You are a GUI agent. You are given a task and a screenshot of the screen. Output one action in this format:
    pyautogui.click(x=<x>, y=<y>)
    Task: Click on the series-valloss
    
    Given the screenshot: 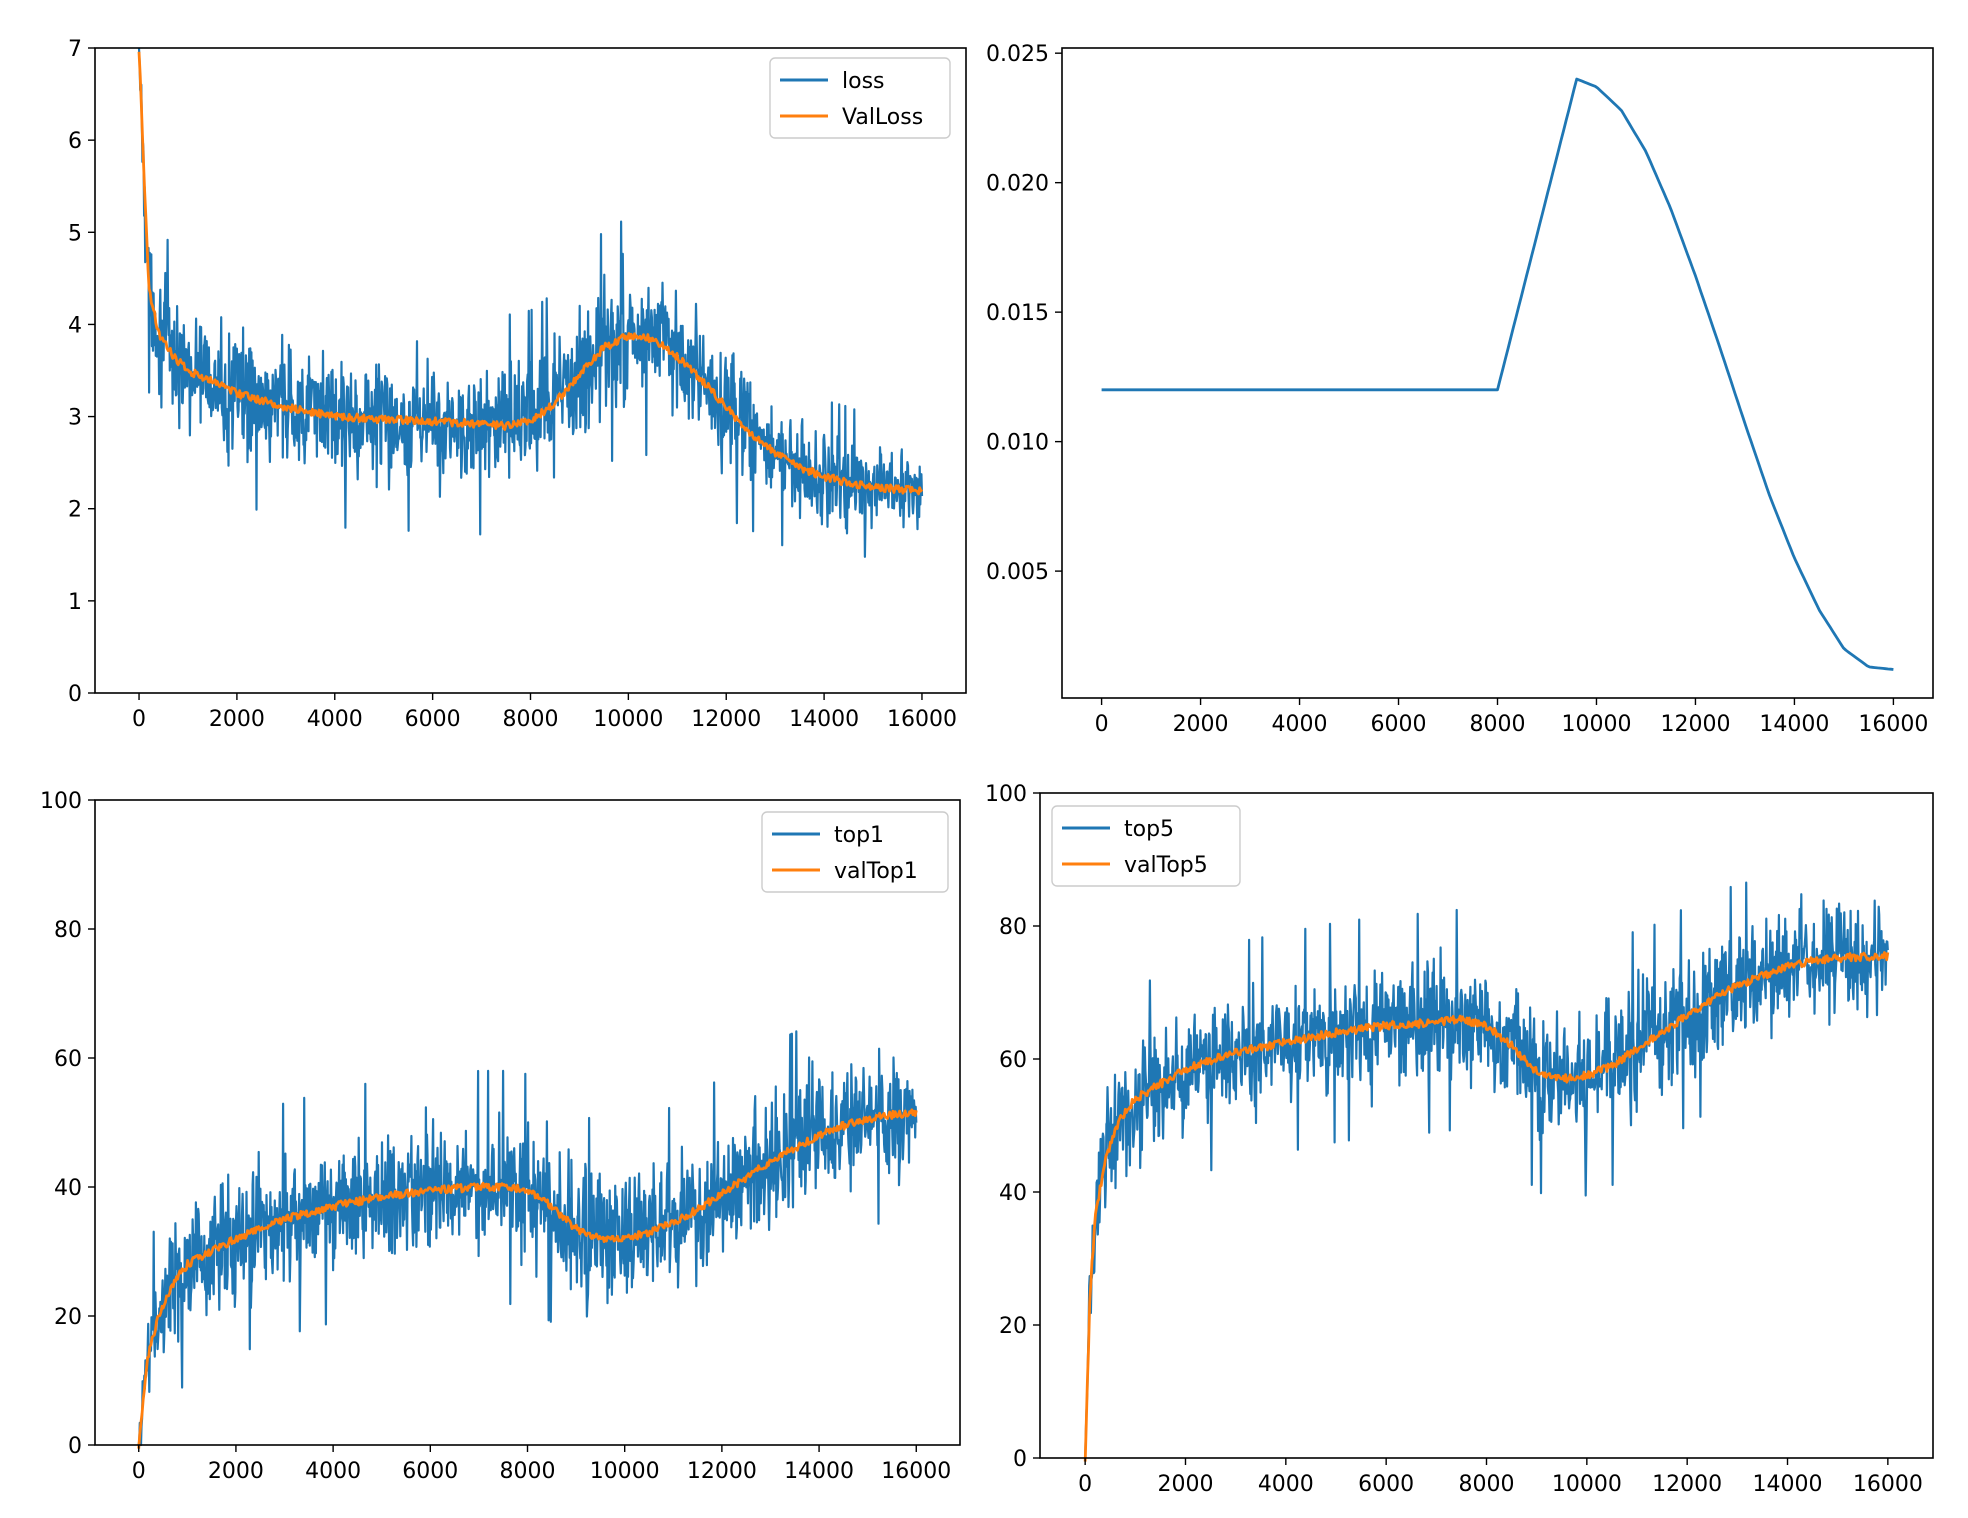 What is the action you would take?
    pyautogui.click(x=530, y=273)
    